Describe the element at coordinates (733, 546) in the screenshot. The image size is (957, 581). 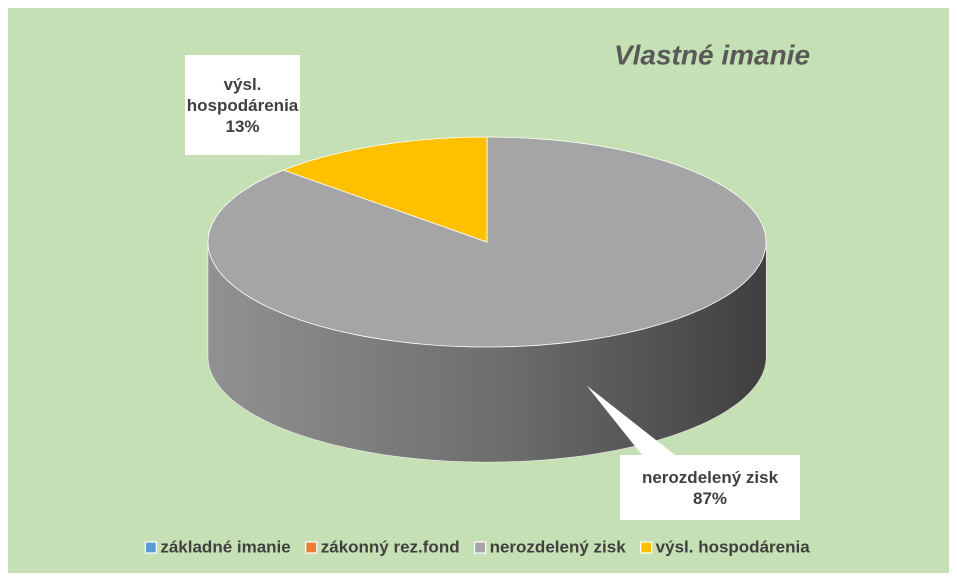
I see `legend-label: výsl. hospodárenia` at that location.